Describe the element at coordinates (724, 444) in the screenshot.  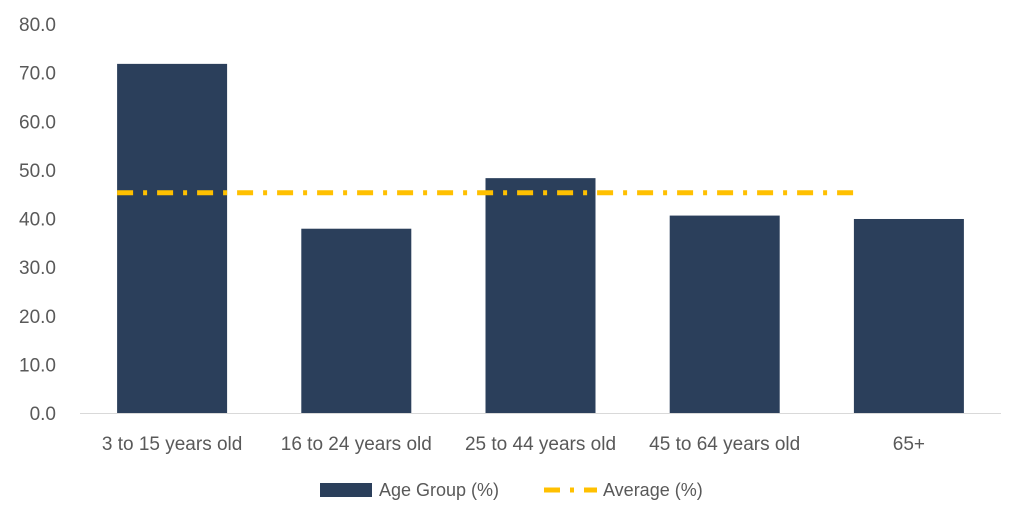
I see `x-tick-label: 45 to 64 years old` at that location.